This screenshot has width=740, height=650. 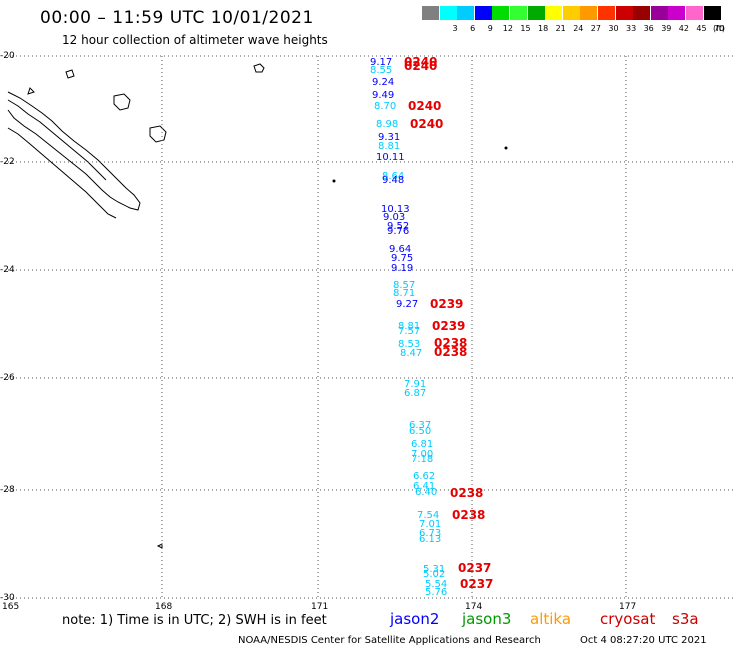 What do you see at coordinates (383, 82) in the screenshot?
I see `wave-height-value: 9.24` at bounding box center [383, 82].